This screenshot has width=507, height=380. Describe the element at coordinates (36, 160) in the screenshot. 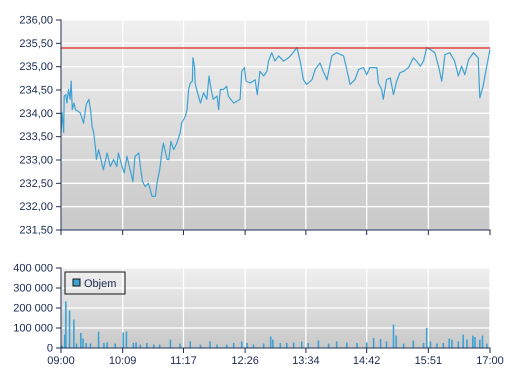

I see `y-tick-label: 233,00` at that location.